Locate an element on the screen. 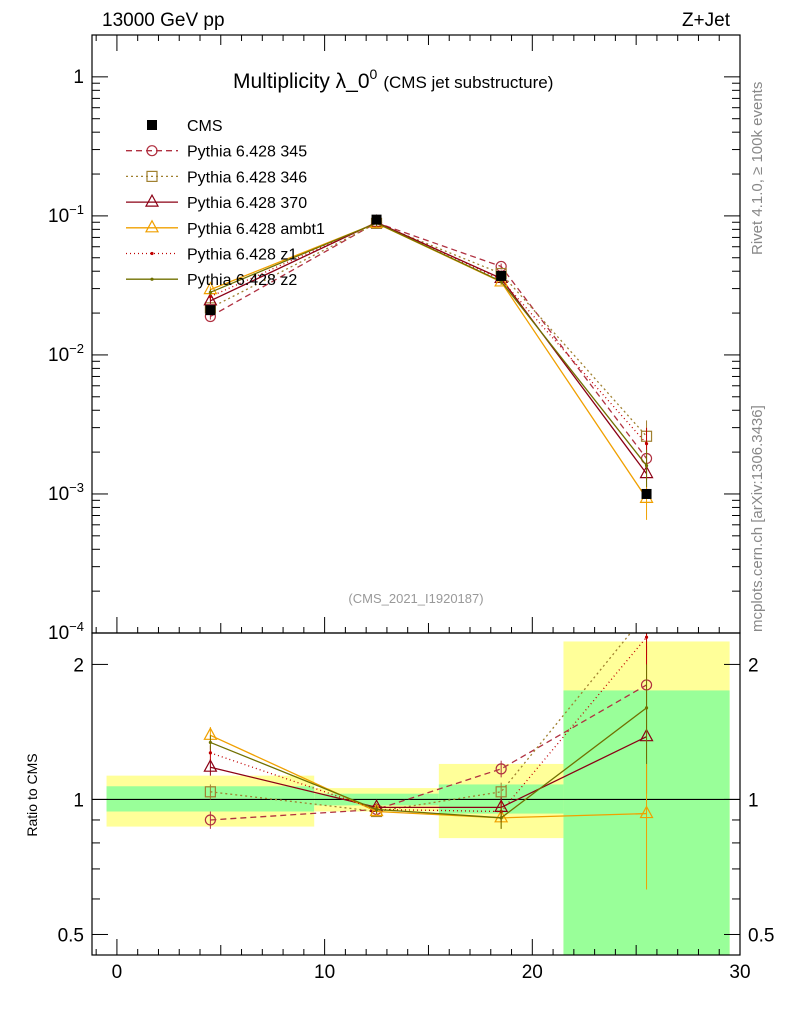 Image resolution: width=786 pixels, height=1024 pixels. x-tick-label: 30 is located at coordinates (739, 972).